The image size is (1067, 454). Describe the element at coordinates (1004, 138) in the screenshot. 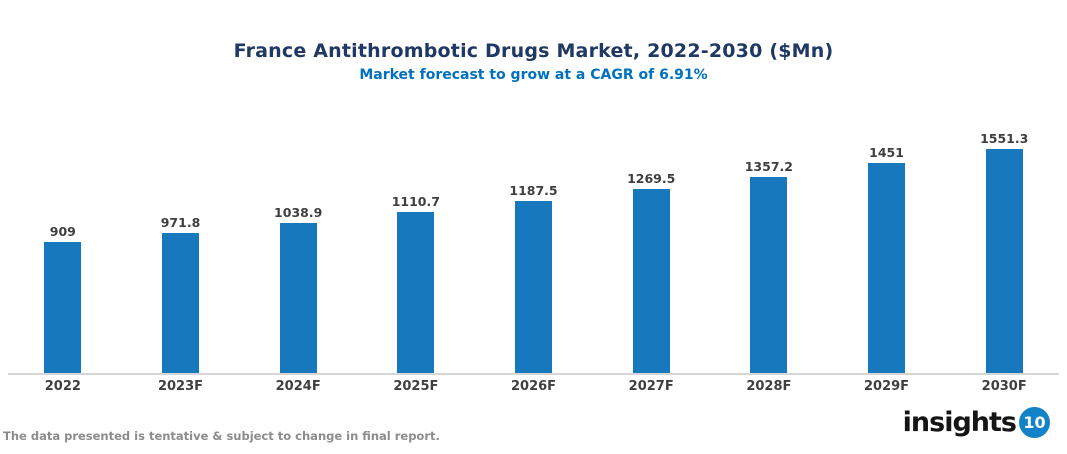

I see `bar-value-label: 1551.3` at that location.